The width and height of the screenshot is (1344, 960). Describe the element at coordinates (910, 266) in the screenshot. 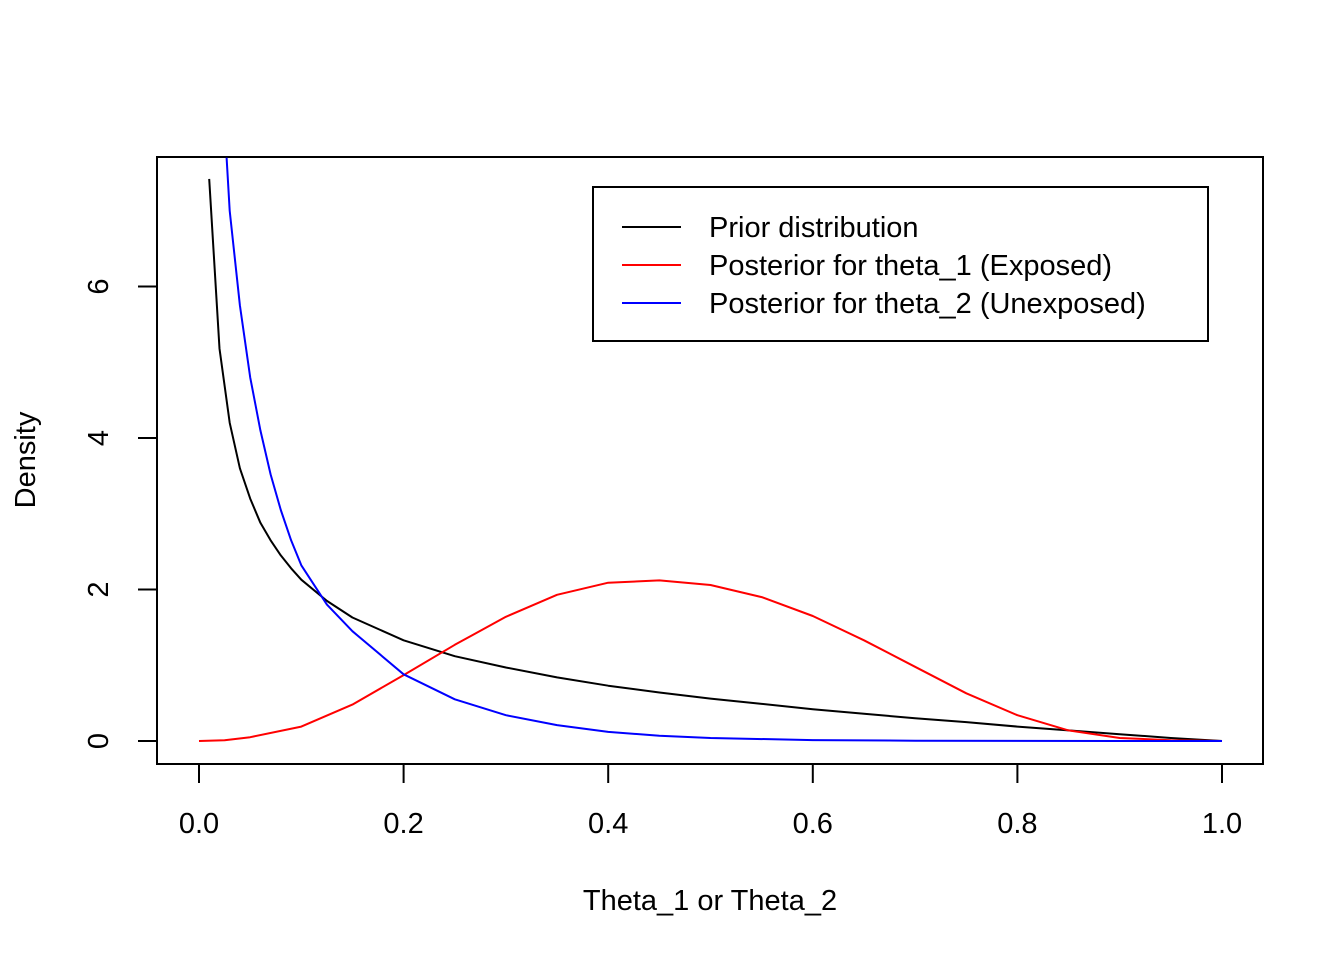

I see `legend-label-2: Posterior for theta_1 (Exposed)` at that location.